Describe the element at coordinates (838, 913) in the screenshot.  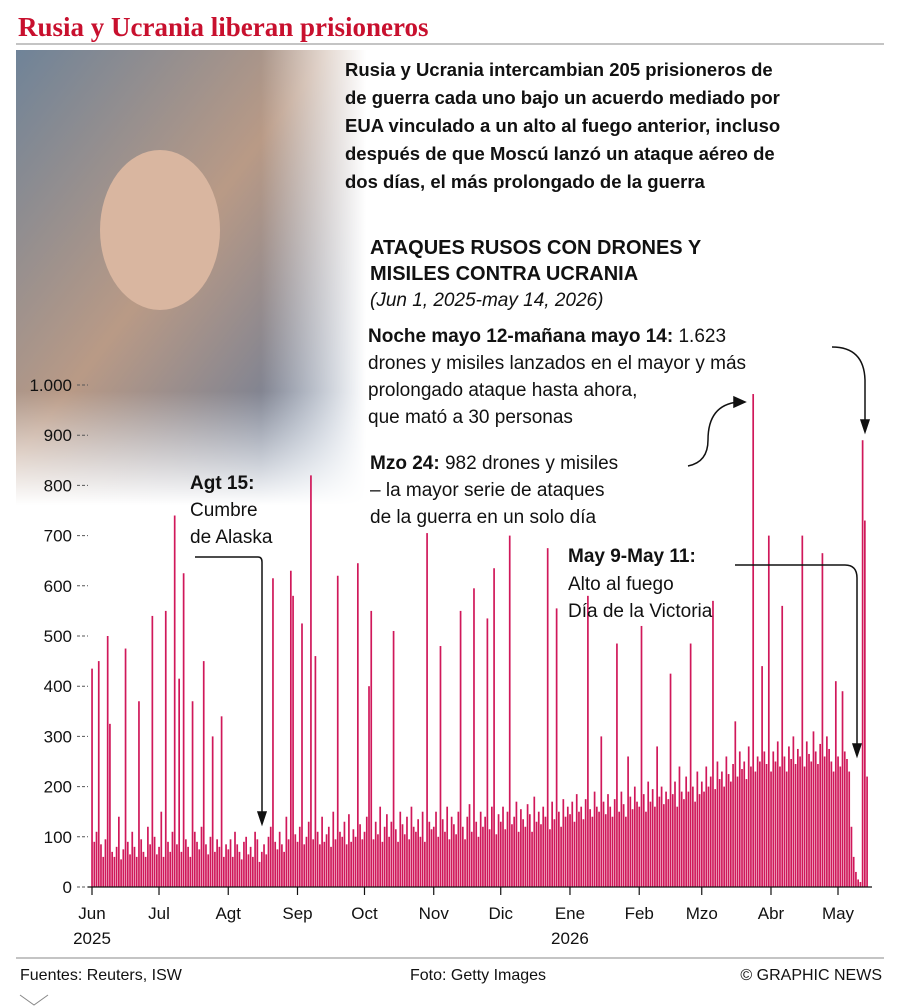
I see `x-tick-label: May` at that location.